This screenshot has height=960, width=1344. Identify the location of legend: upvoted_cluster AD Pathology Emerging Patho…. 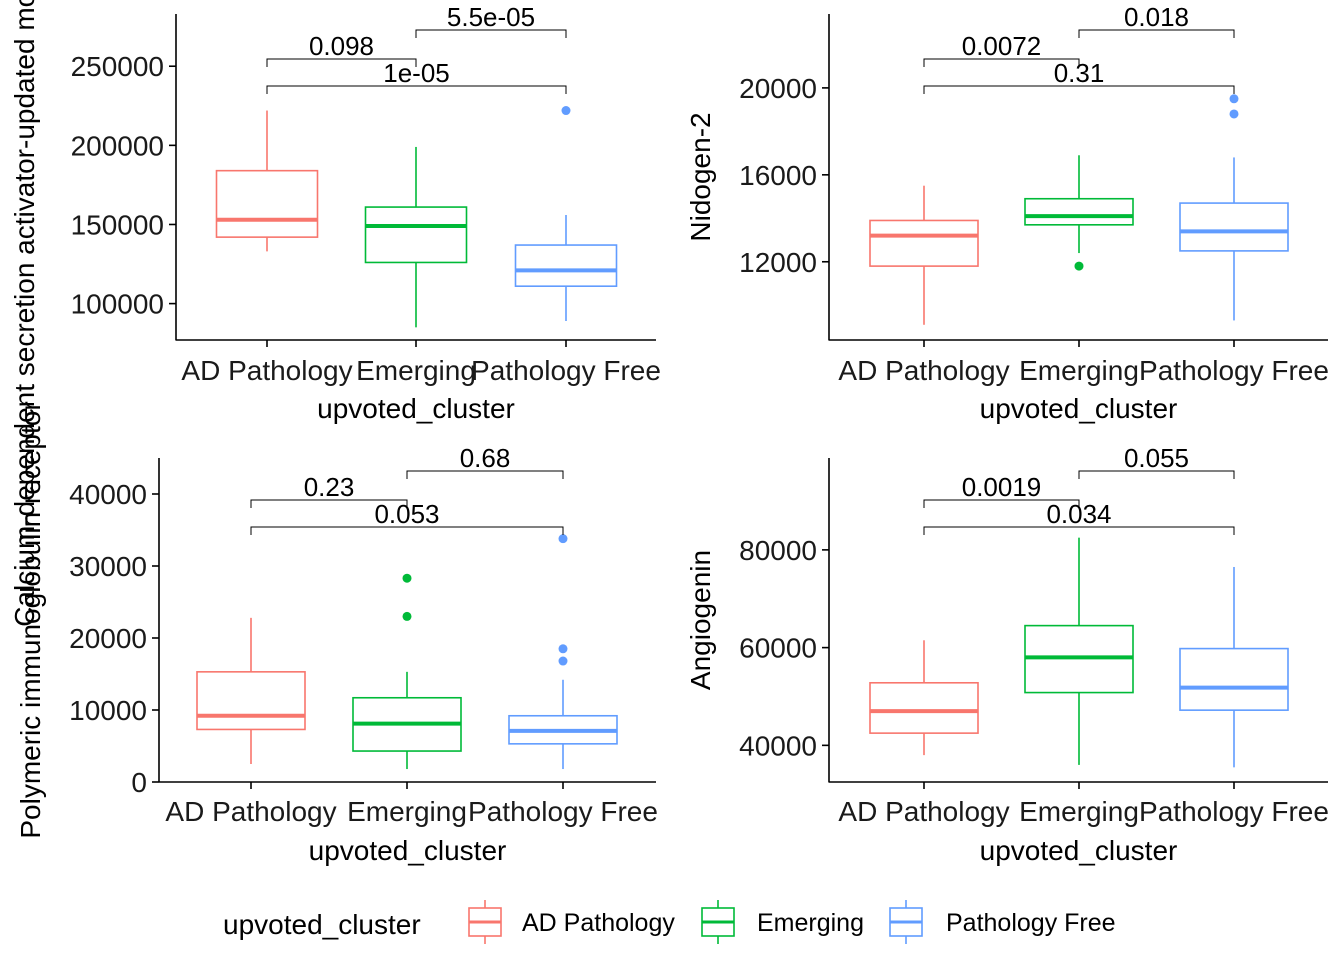
(669, 922).